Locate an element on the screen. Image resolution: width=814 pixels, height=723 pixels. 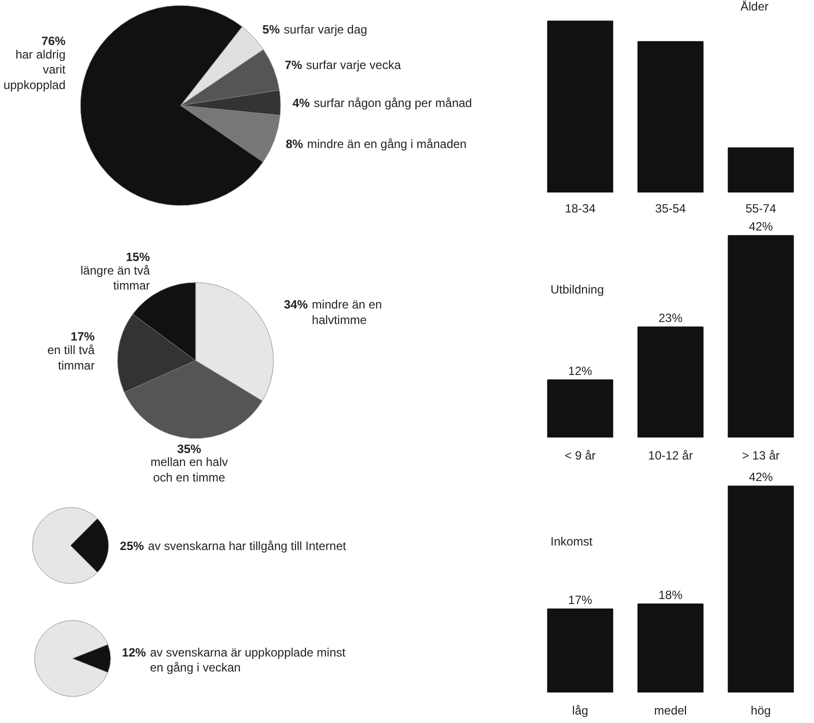
x-tick-label: 18-34 is located at coordinates (580, 209).